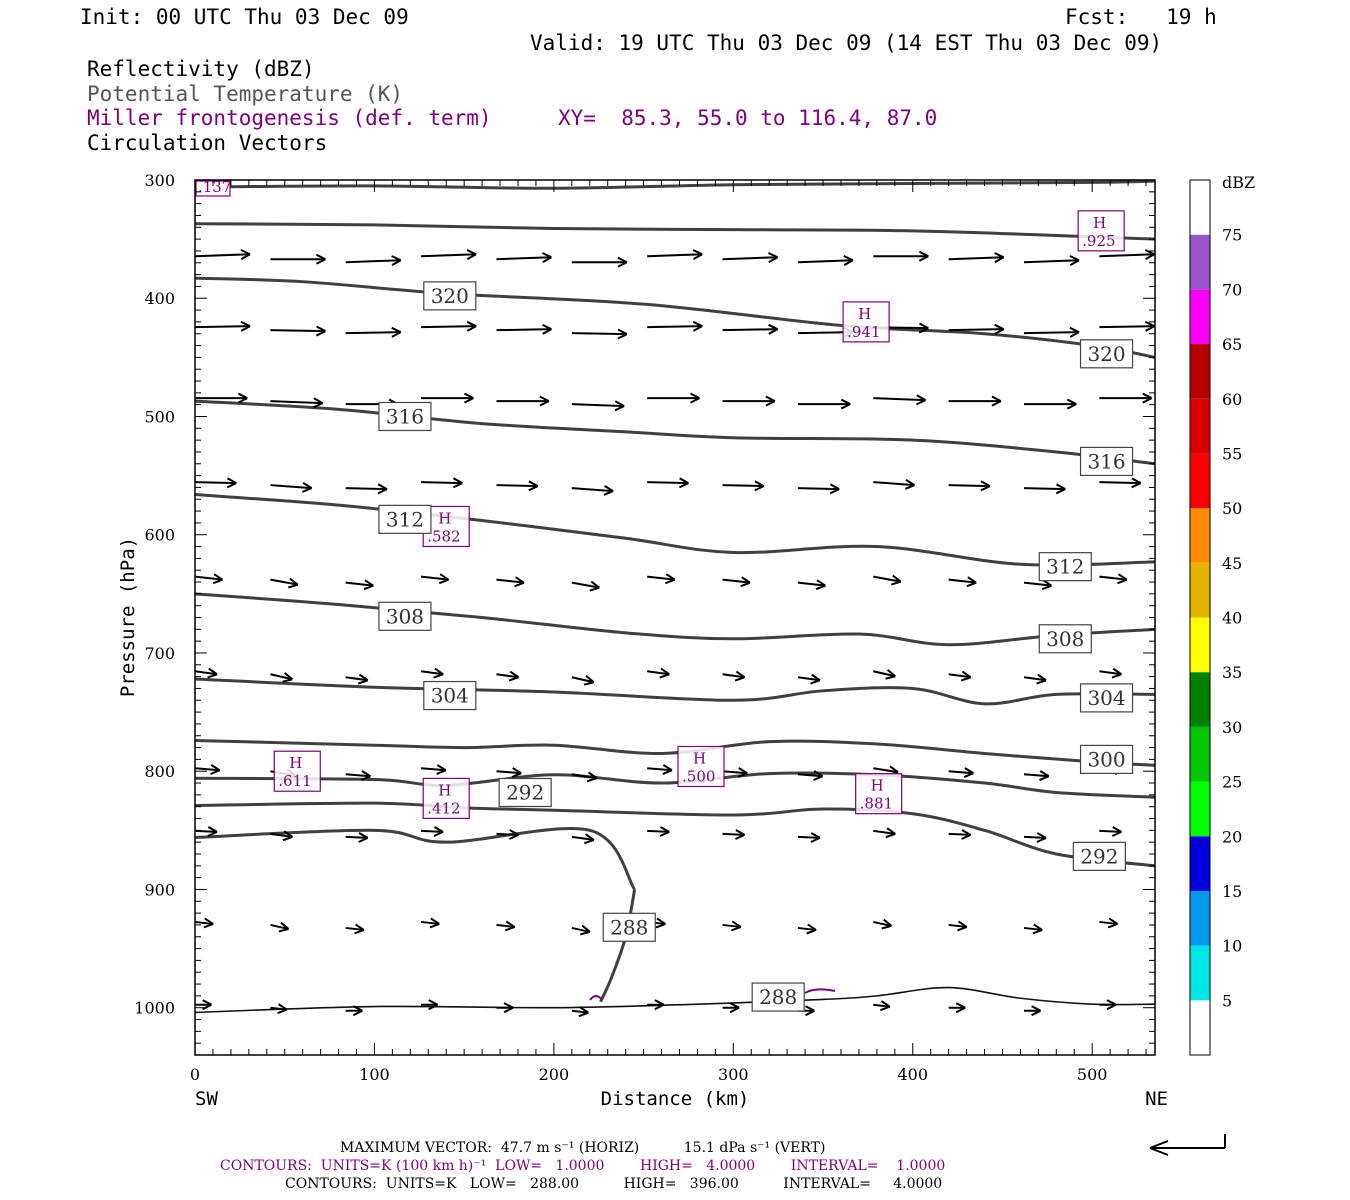 The height and width of the screenshot is (1200, 1350). Describe the element at coordinates (525, 792) in the screenshot. I see `theta-label: 292` at that location.